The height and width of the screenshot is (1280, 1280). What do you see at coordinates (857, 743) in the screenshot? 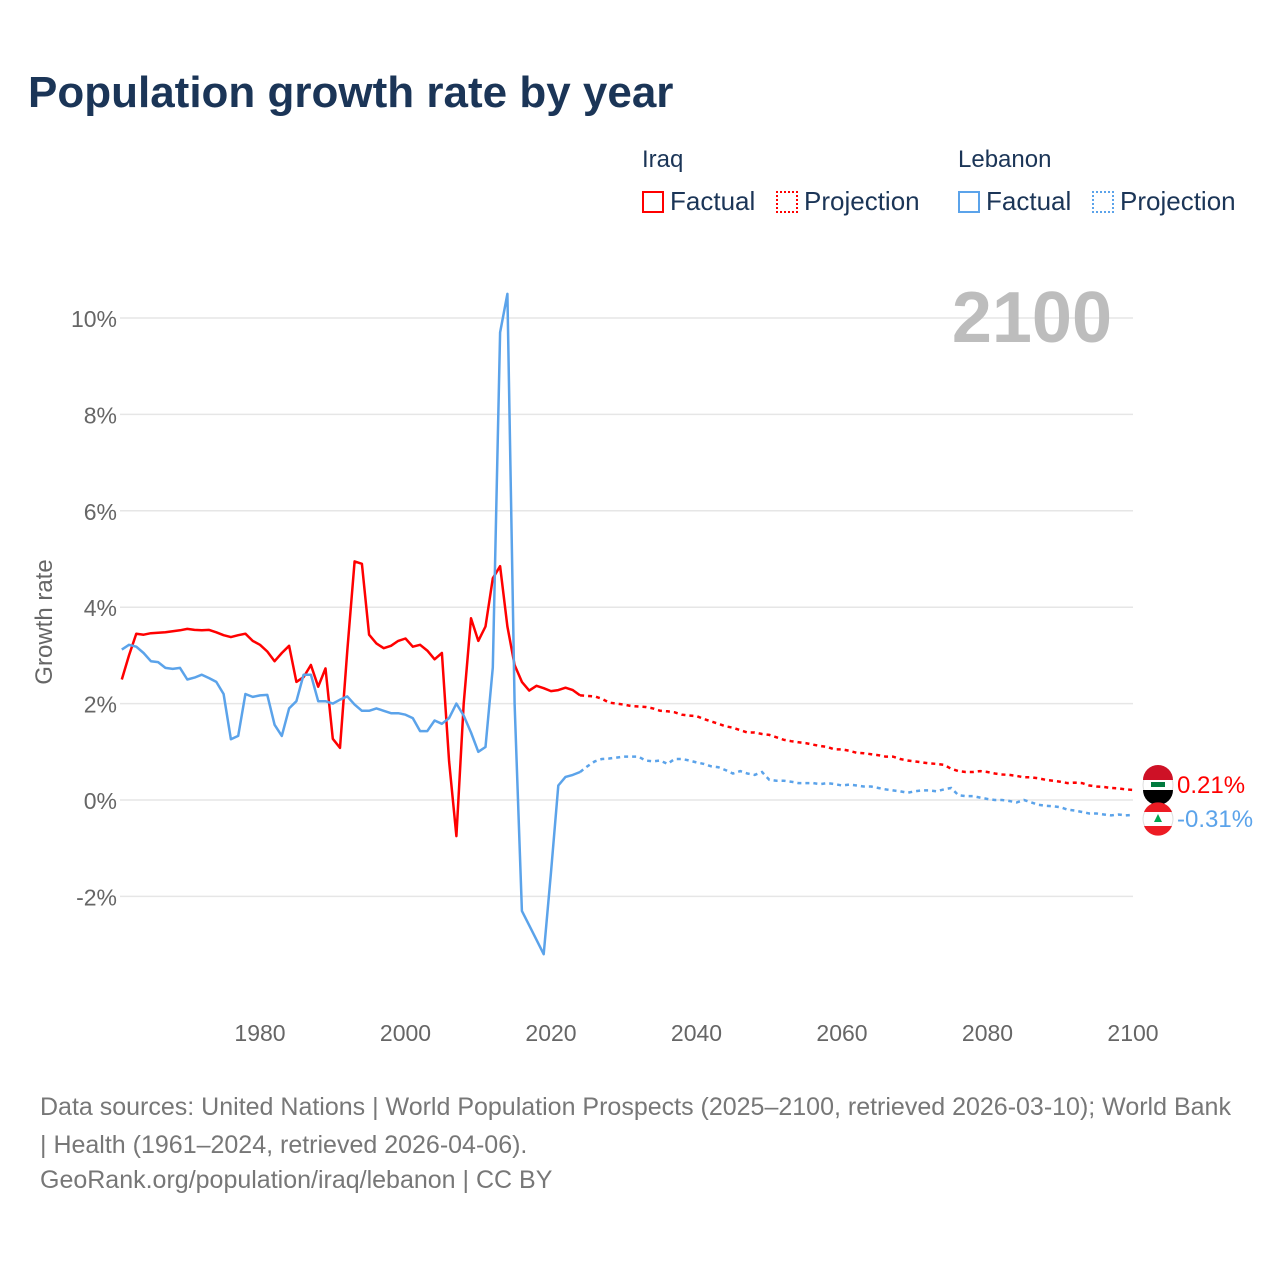
I see `iraq-projection-line` at bounding box center [857, 743].